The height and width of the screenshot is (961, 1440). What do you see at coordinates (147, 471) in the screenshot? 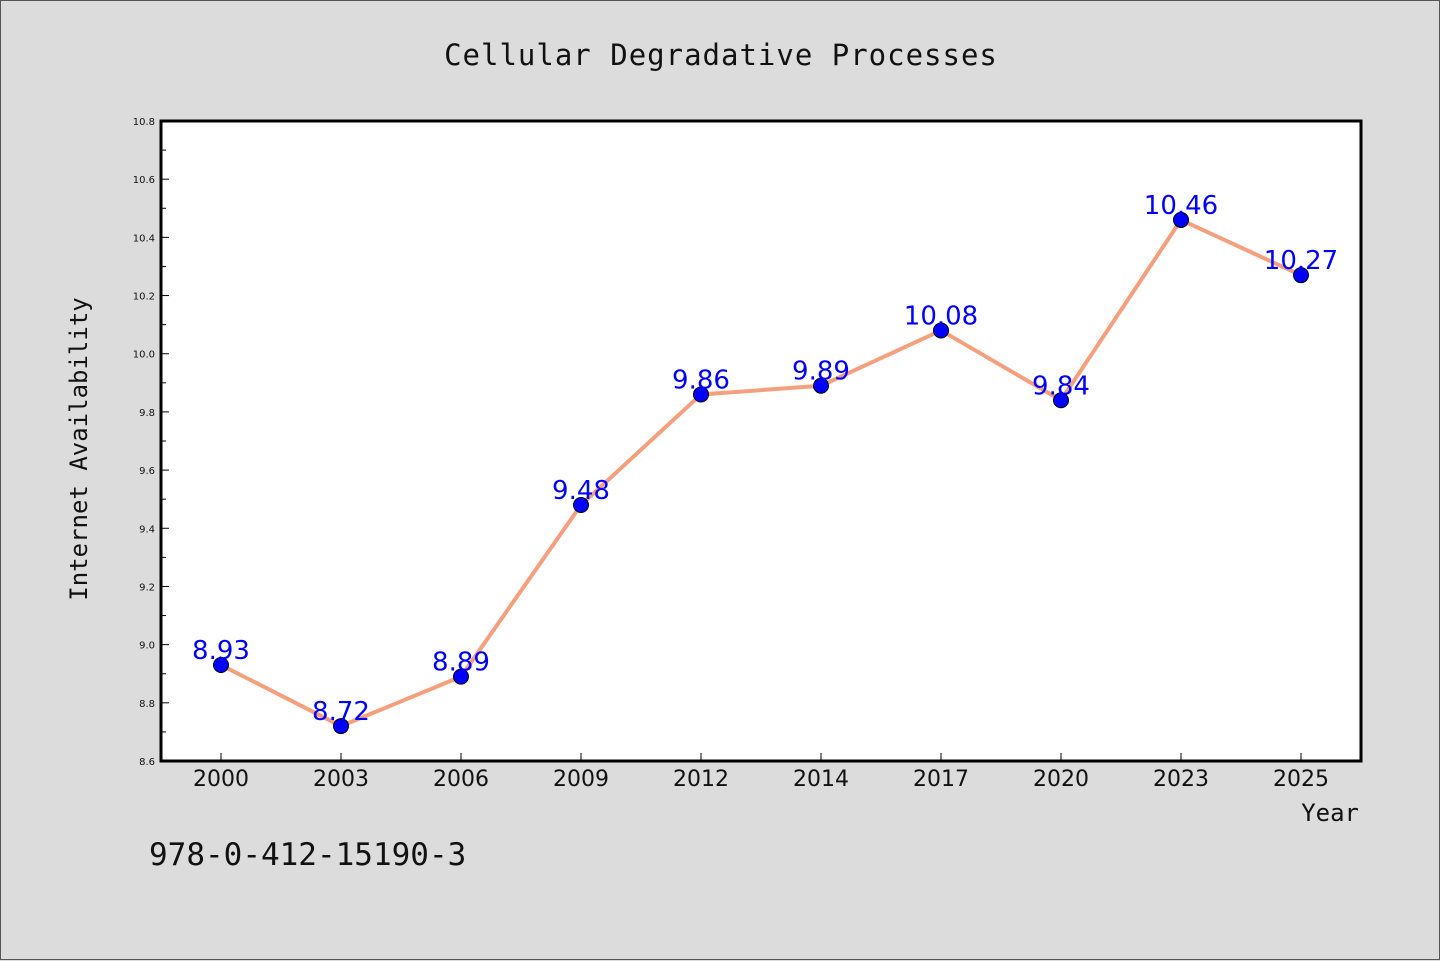
I see `y-tick-label: 9.6` at bounding box center [147, 471].